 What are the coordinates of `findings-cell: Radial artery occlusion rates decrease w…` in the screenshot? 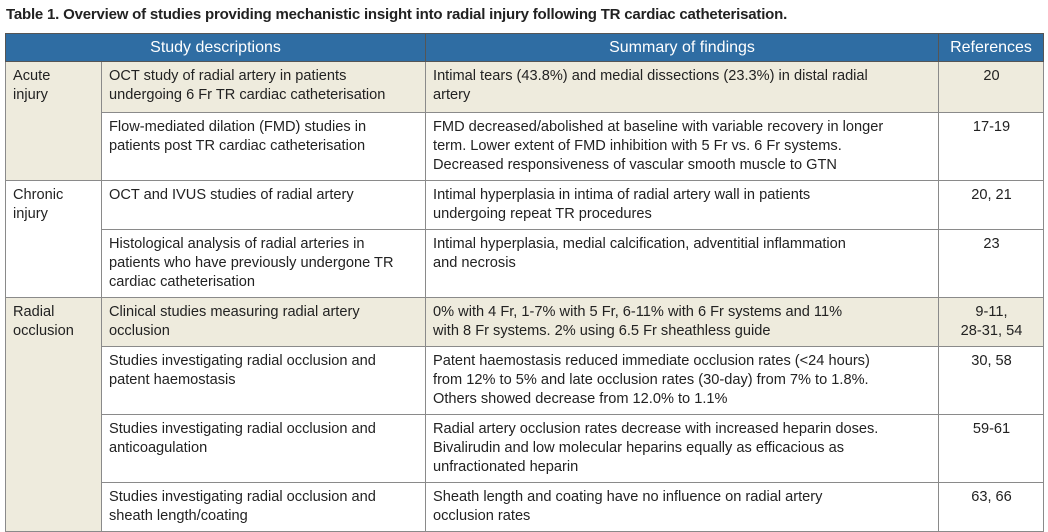 It's located at (682, 448).